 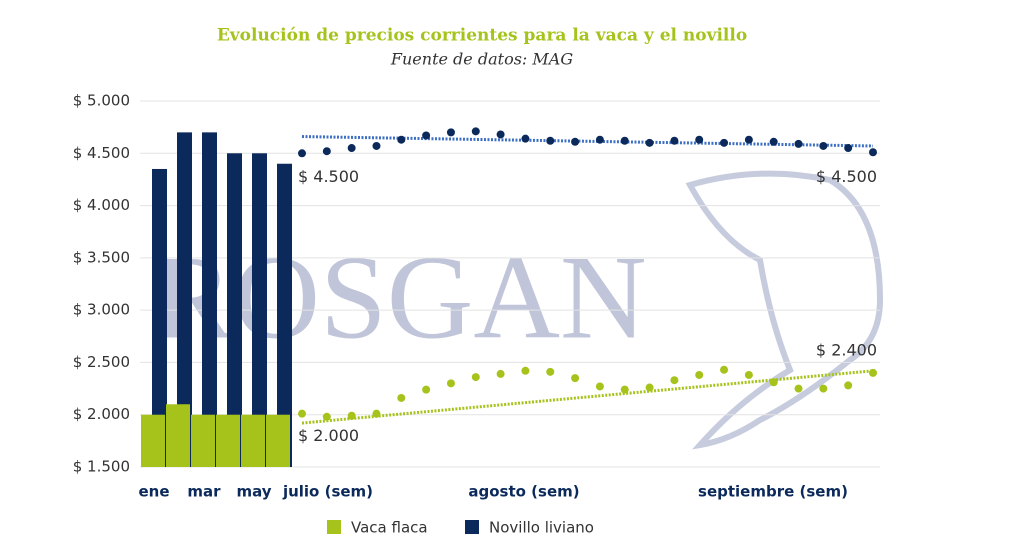 What do you see at coordinates (773, 492) in the screenshot?
I see `period-label: septiembre (sem)` at bounding box center [773, 492].